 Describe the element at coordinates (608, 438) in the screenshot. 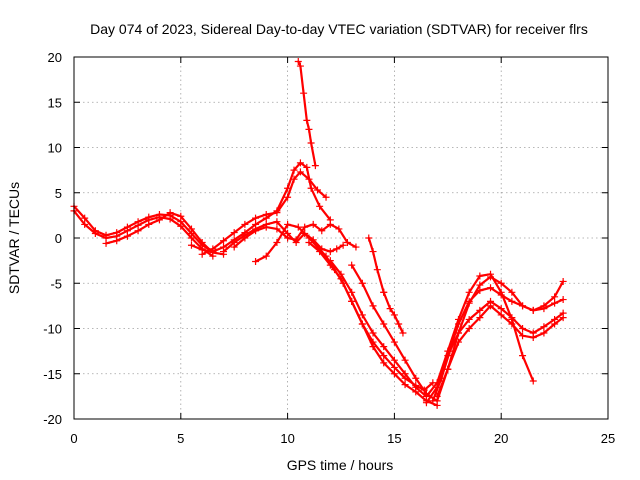

I see `x-tick-label: 25` at that location.